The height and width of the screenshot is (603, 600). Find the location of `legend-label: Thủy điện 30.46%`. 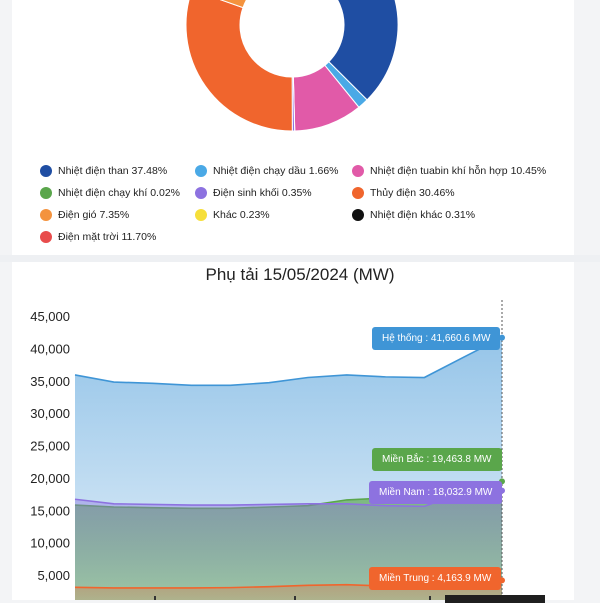

legend-label: Thủy điện 30.46% is located at coordinates (412, 193).